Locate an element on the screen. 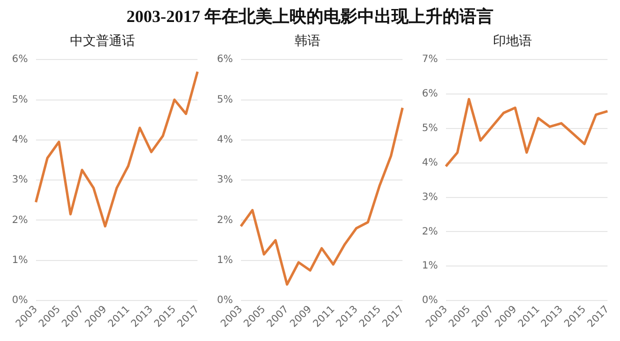 The width and height of the screenshot is (620, 341). chart-subtitle: 韩语 is located at coordinates (307, 42).